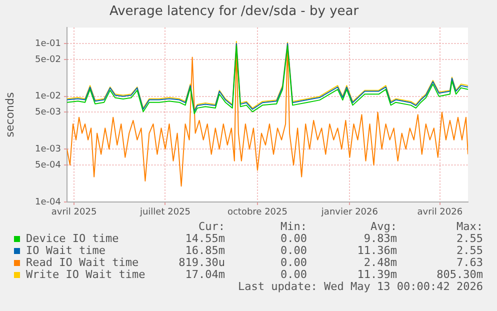  Describe the element at coordinates (74, 213) in the screenshot. I see `x-tick-label: avril 2025` at that location.